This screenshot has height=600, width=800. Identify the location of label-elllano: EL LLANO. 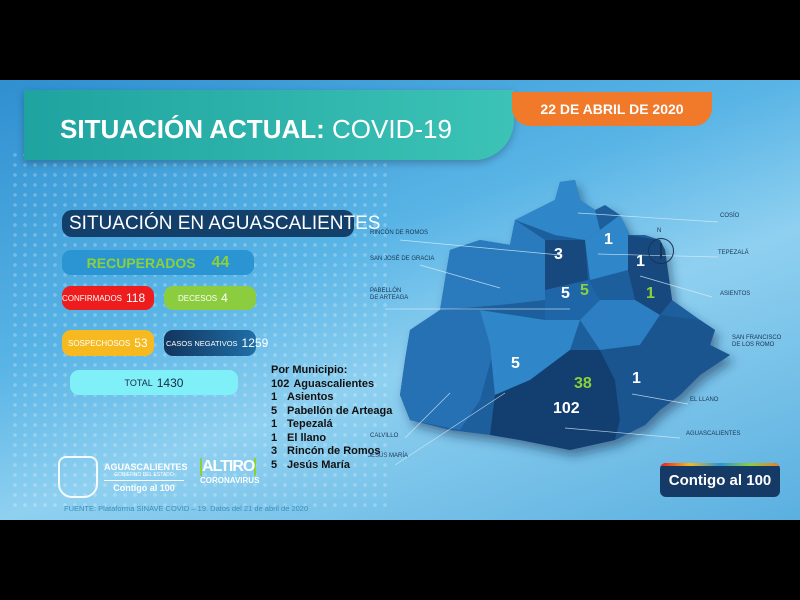
(704, 400).